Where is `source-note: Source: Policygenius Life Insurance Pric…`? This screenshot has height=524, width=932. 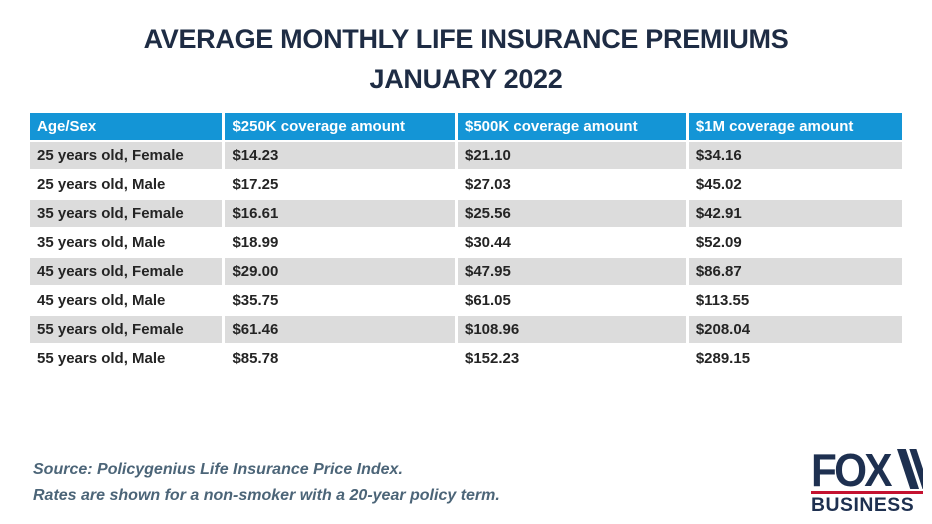
source-note: Source: Policygenius Life Insurance Pric… is located at coordinates (266, 483).